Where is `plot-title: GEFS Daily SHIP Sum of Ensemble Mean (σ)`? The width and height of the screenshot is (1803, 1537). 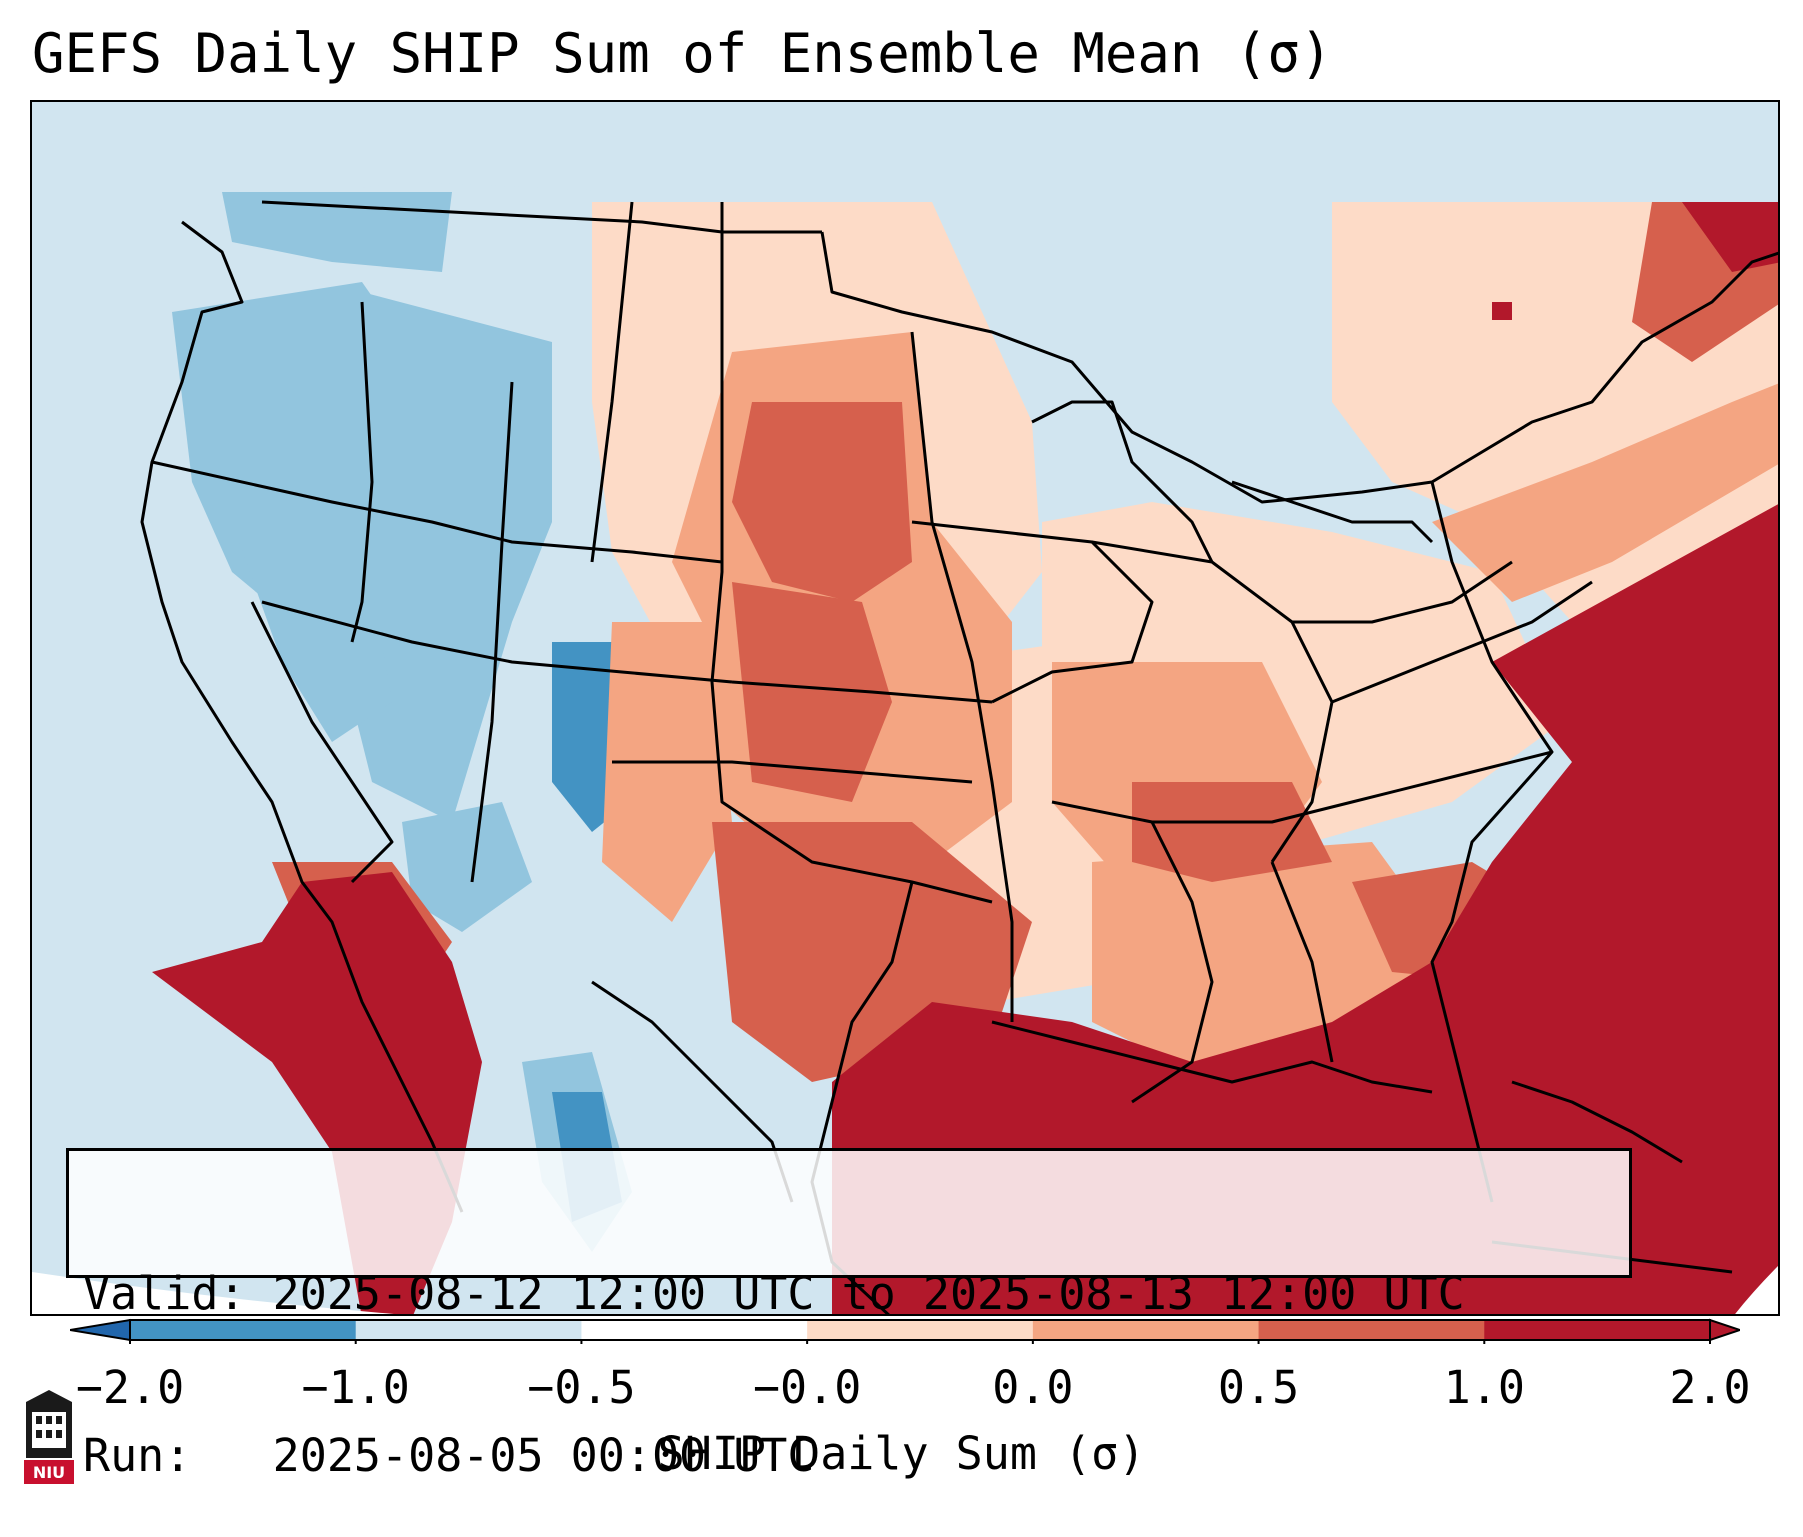
plot-title: GEFS Daily SHIP Sum of Ensemble Mean (σ) is located at coordinates (682, 53).